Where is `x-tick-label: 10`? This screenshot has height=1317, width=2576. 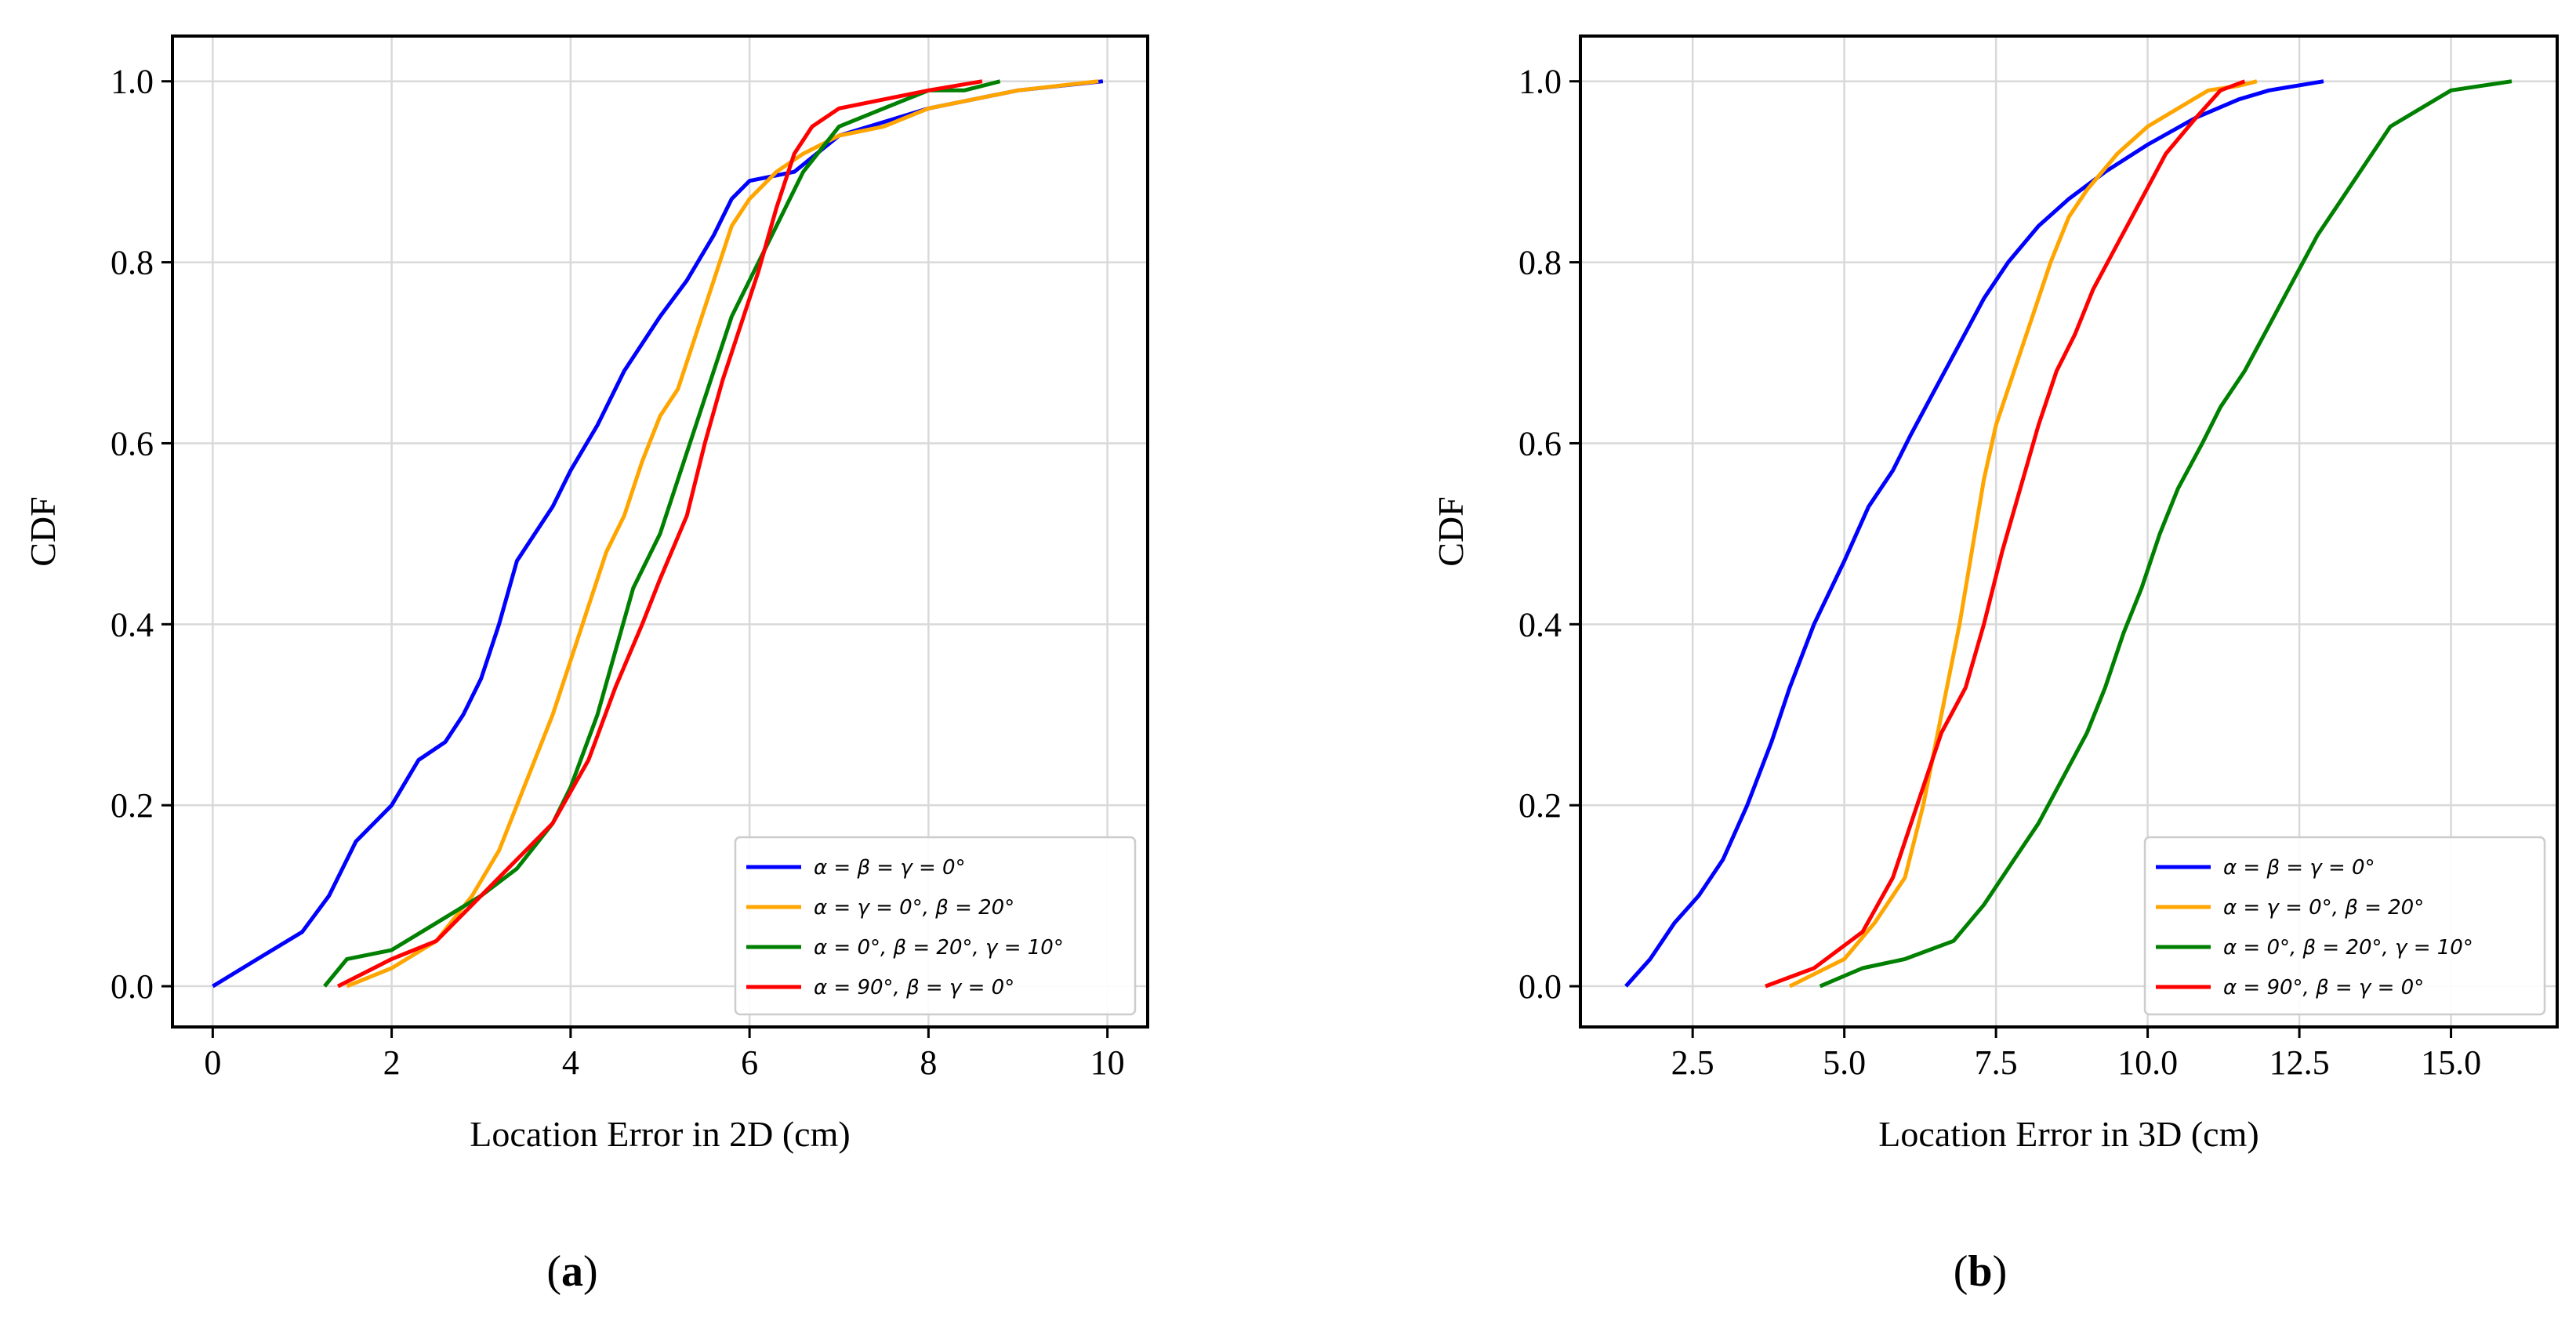
x-tick-label: 10 is located at coordinates (1107, 1062).